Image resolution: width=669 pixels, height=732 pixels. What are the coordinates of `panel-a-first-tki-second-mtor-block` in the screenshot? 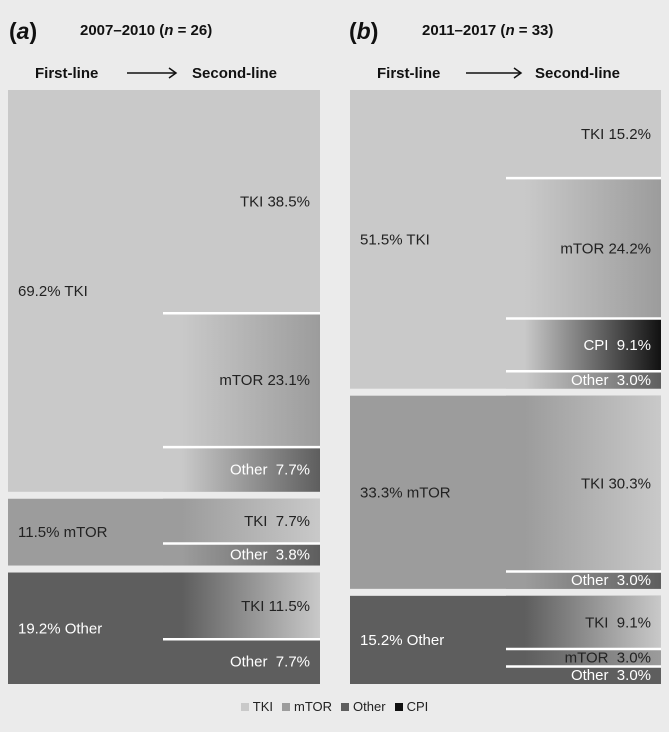 It's located at (241, 380).